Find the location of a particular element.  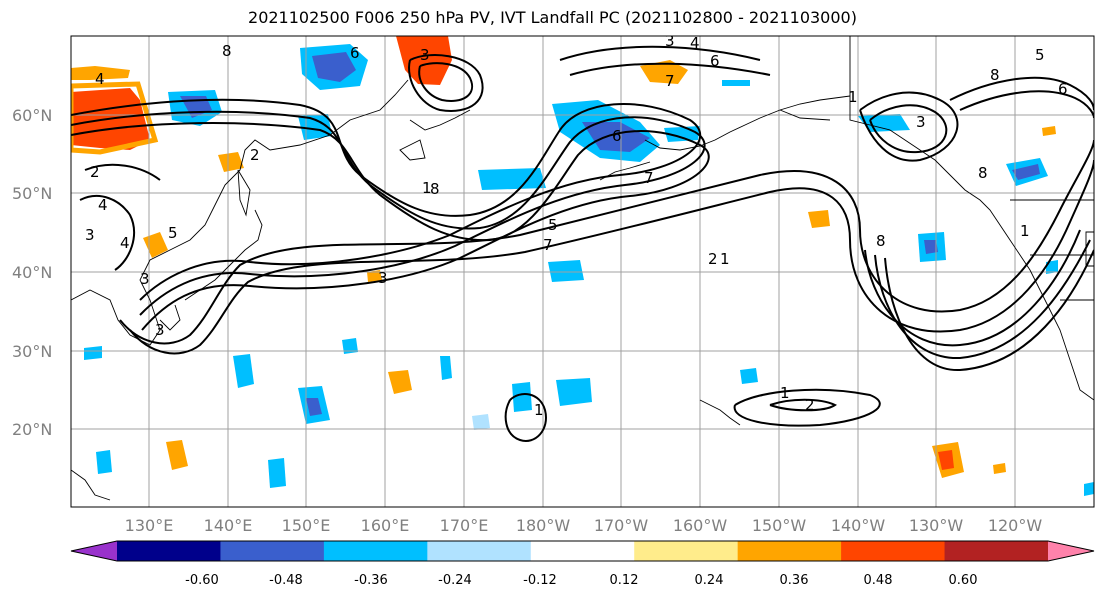

colorbar-tick-label: 0.36 is located at coordinates (794, 580).